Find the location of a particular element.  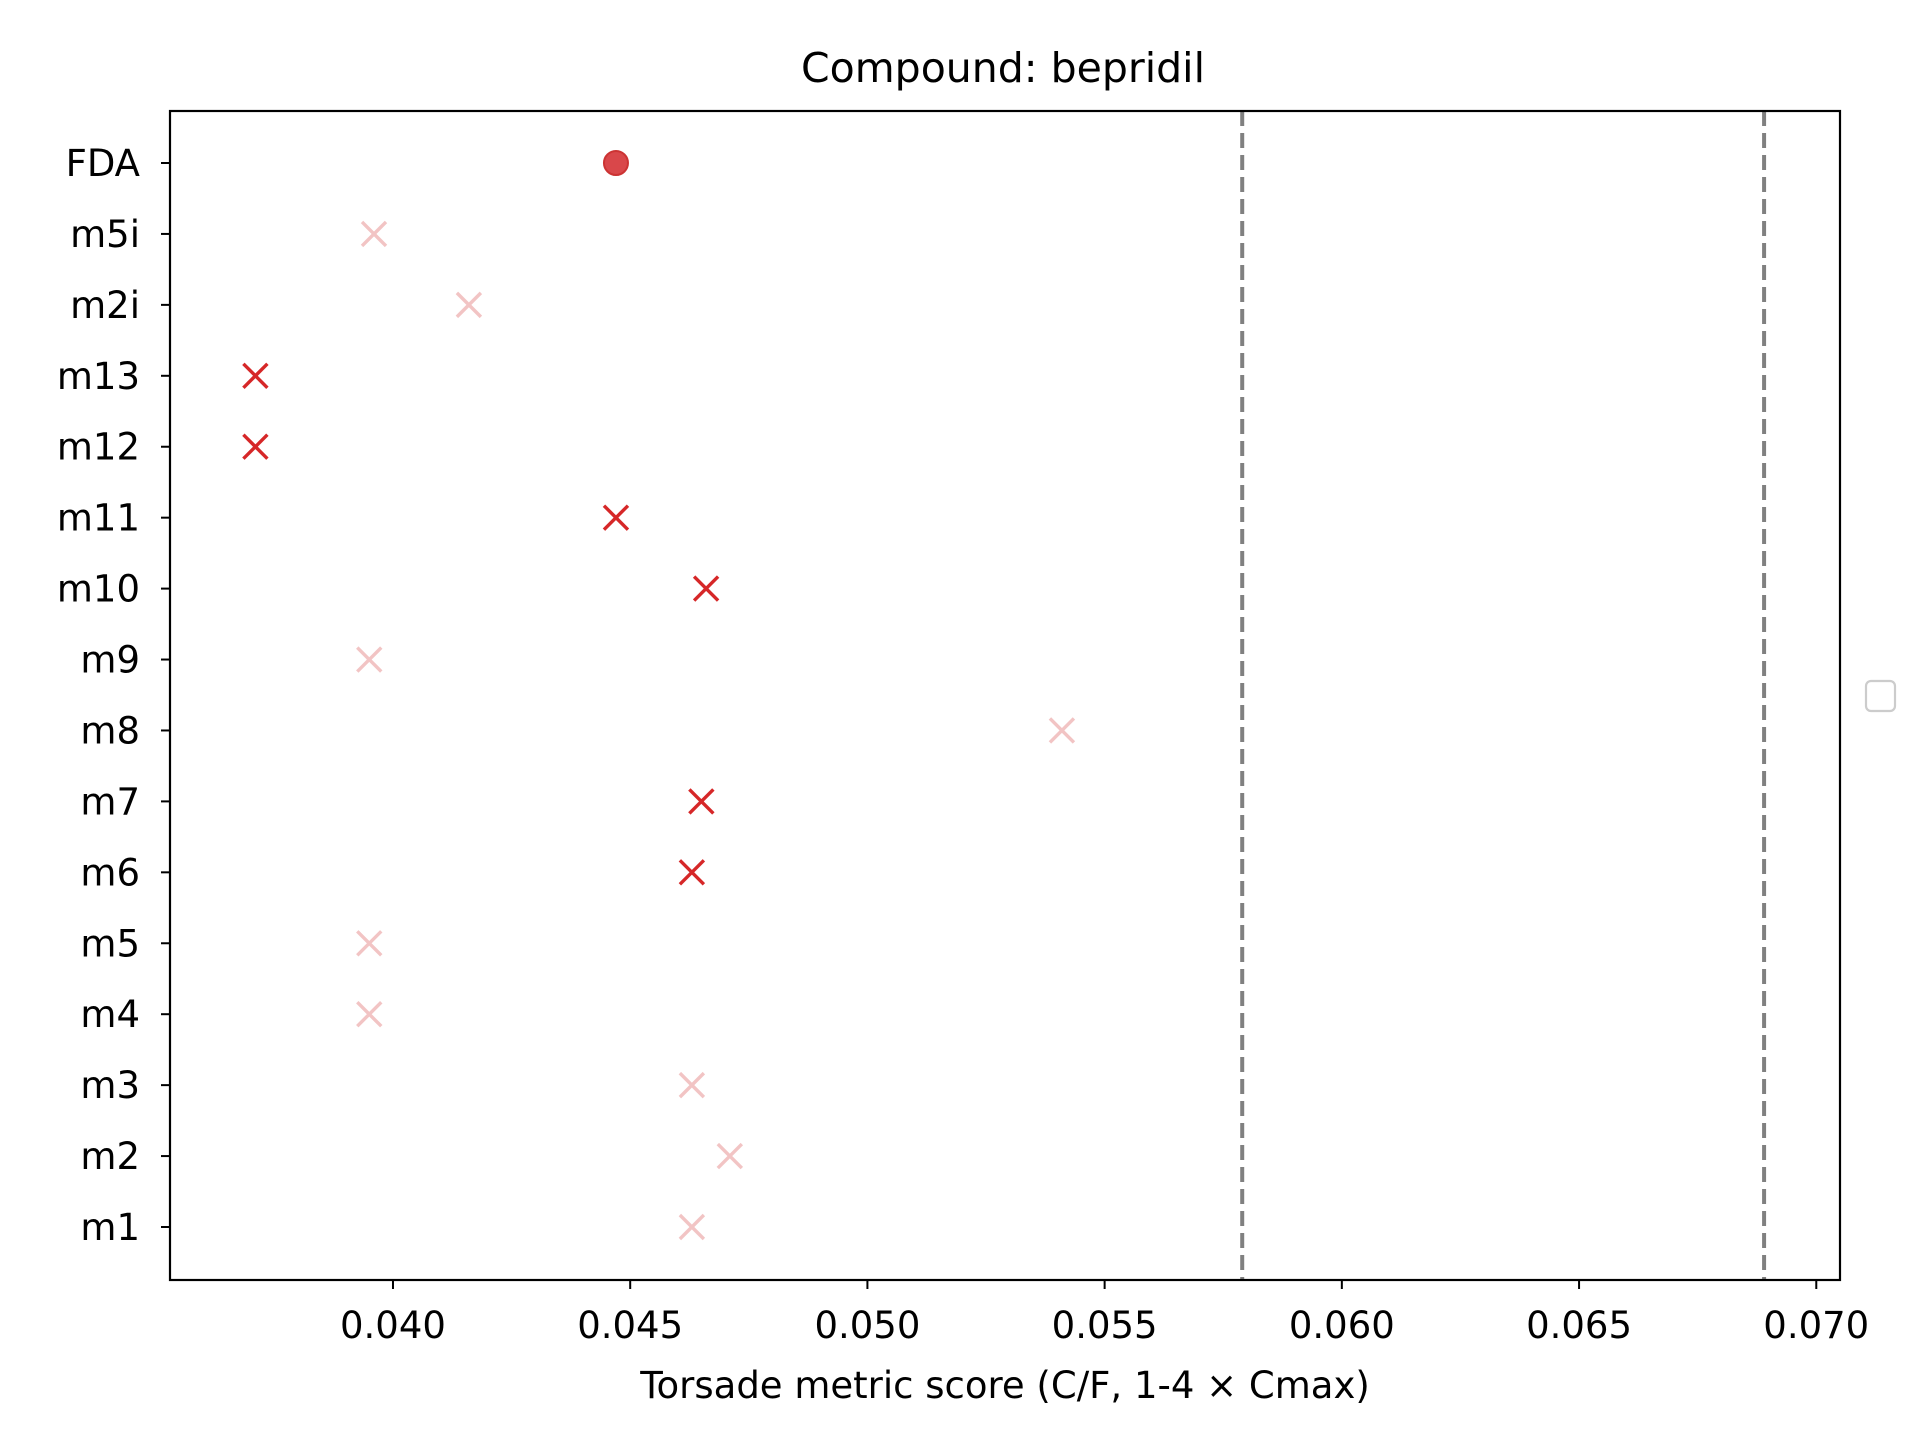

y-tick-label-m2i: m2i is located at coordinates (105, 305).